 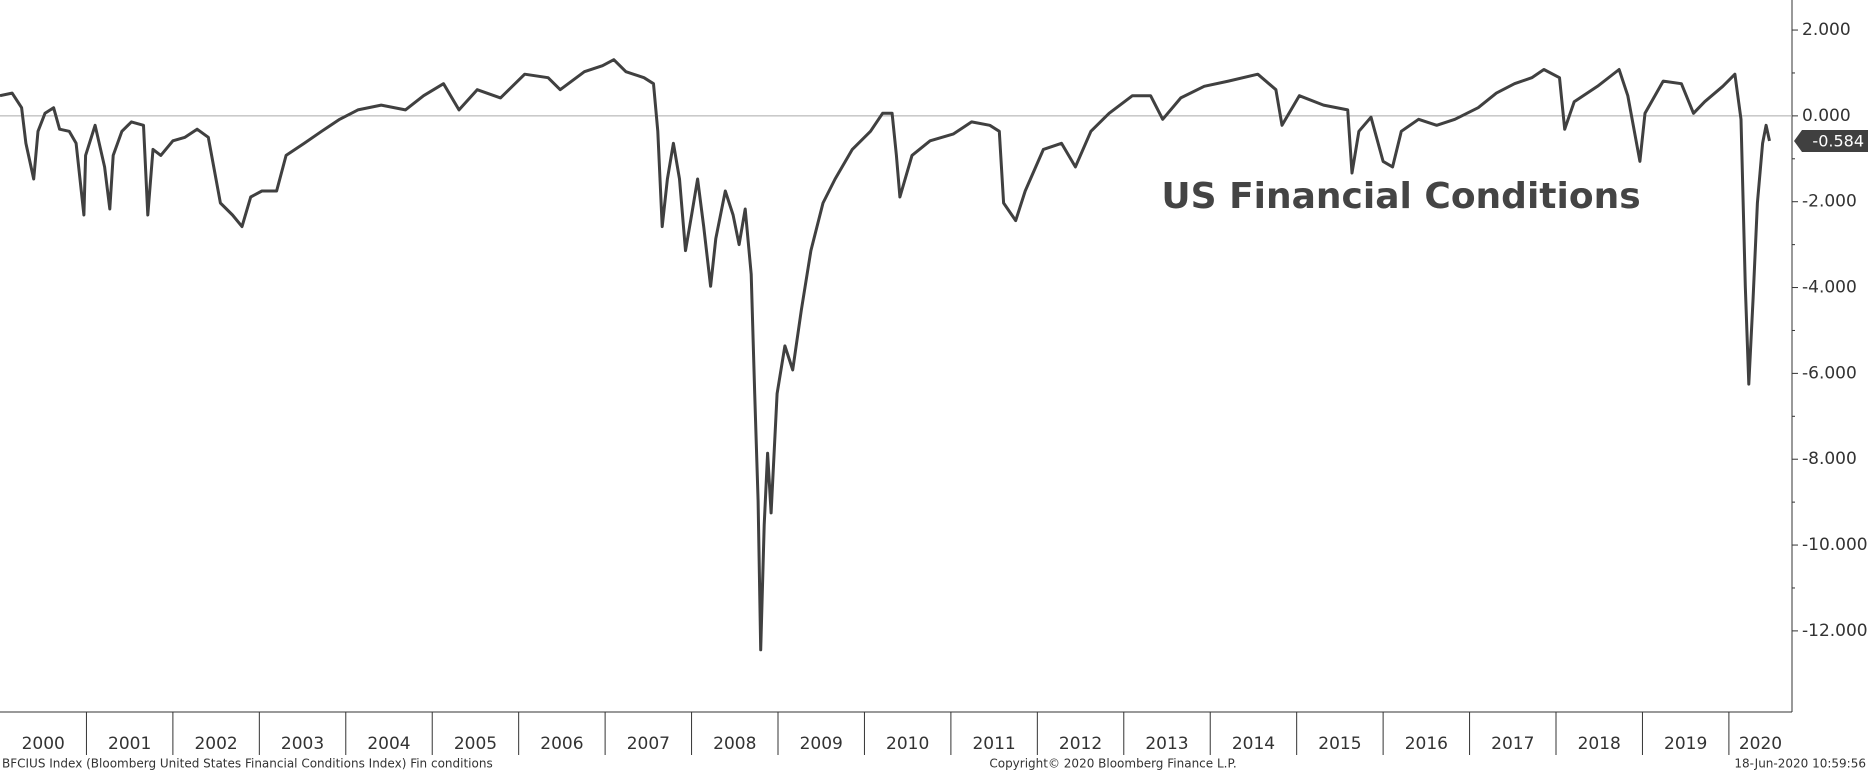 I want to click on x-tick-label: 2003, so click(x=302, y=744).